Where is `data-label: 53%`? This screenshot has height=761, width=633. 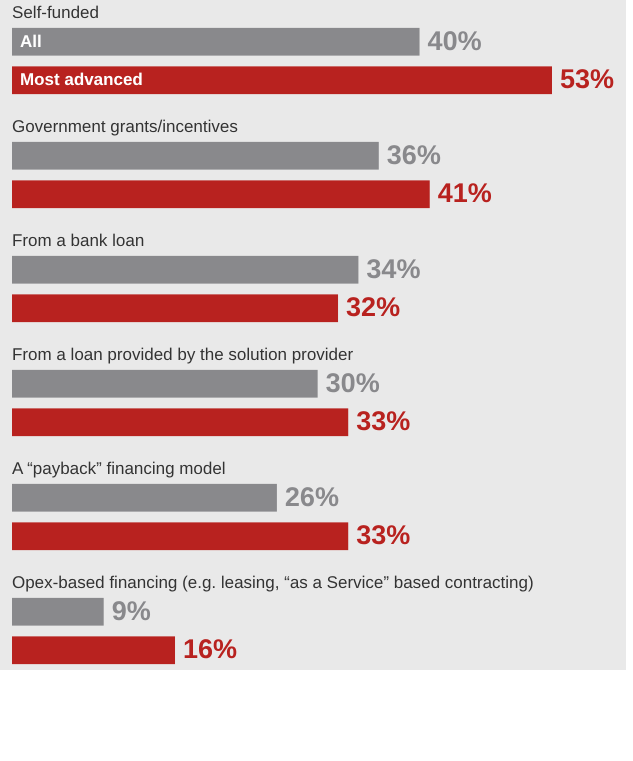
data-label: 53% is located at coordinates (587, 79).